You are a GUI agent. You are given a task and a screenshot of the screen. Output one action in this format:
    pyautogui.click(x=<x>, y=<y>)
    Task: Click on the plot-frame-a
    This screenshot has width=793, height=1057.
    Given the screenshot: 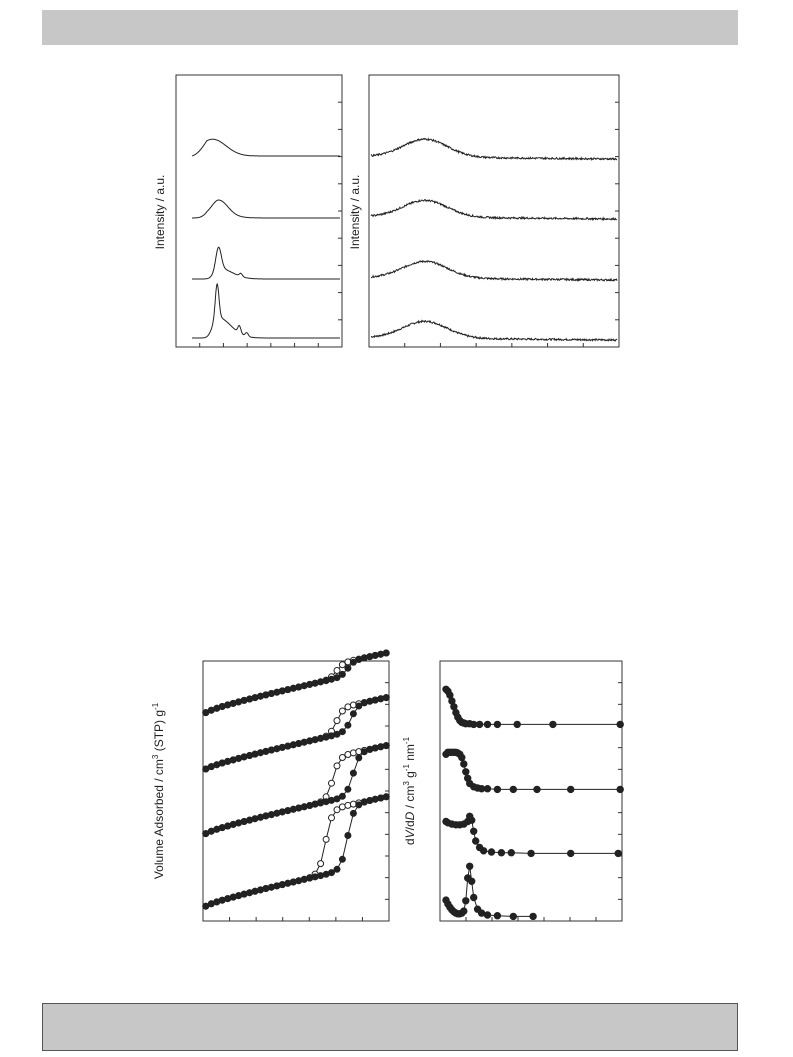 What is the action you would take?
    pyautogui.click(x=259, y=211)
    